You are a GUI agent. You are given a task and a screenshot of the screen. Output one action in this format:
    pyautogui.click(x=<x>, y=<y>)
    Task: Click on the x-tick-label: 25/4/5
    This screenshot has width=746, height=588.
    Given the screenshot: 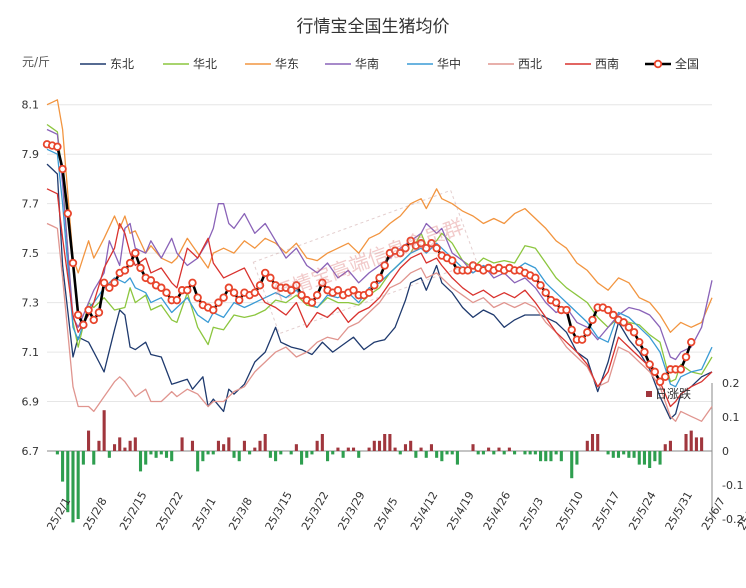 What is the action you would take?
    pyautogui.click(x=386, y=513)
    